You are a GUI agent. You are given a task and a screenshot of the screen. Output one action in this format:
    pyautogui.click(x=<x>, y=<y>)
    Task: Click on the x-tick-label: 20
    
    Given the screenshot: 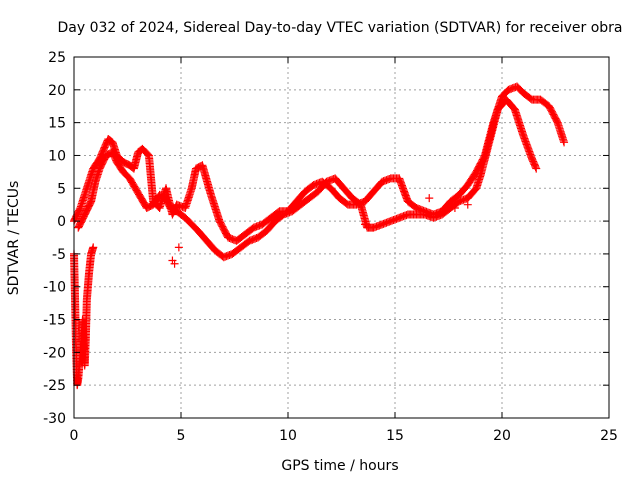 What is the action you would take?
    pyautogui.click(x=502, y=436)
    